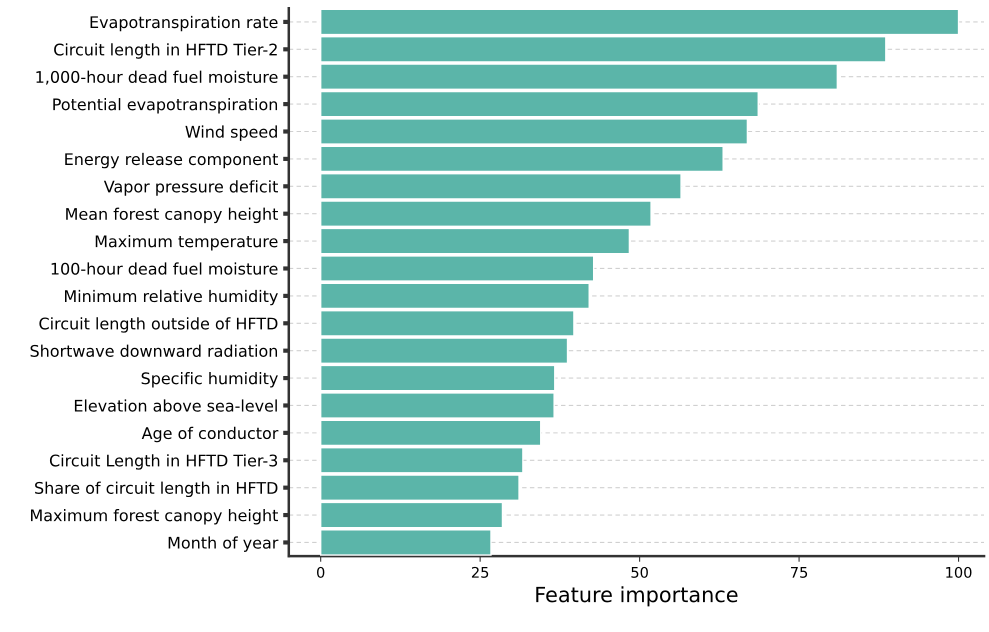  Describe the element at coordinates (172, 216) in the screenshot. I see `y-tick-label: Mean forest canopy height` at that location.